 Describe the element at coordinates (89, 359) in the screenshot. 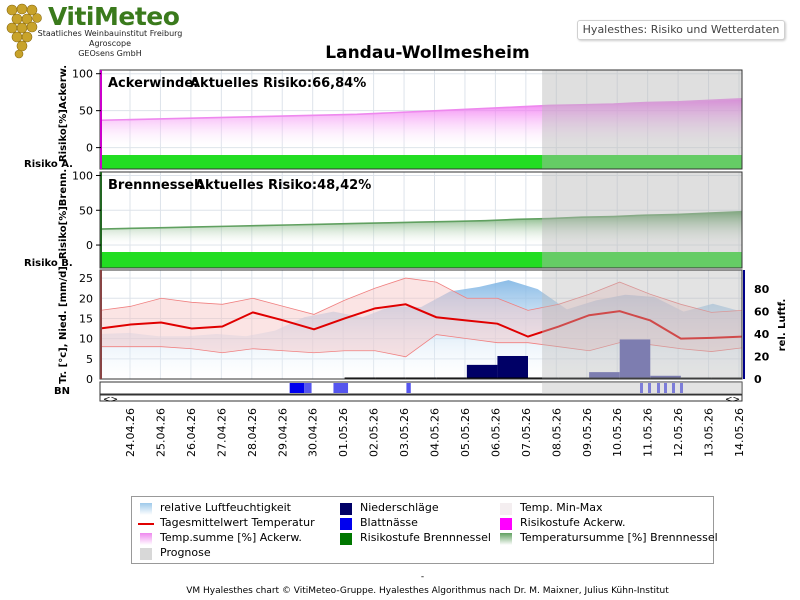

I see `weather-left-tick-label: 5` at that location.